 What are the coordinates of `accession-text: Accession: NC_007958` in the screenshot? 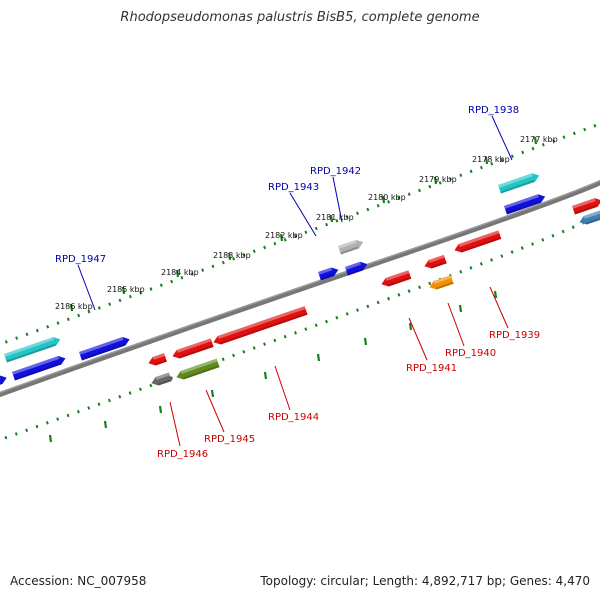 It's located at (78, 581).